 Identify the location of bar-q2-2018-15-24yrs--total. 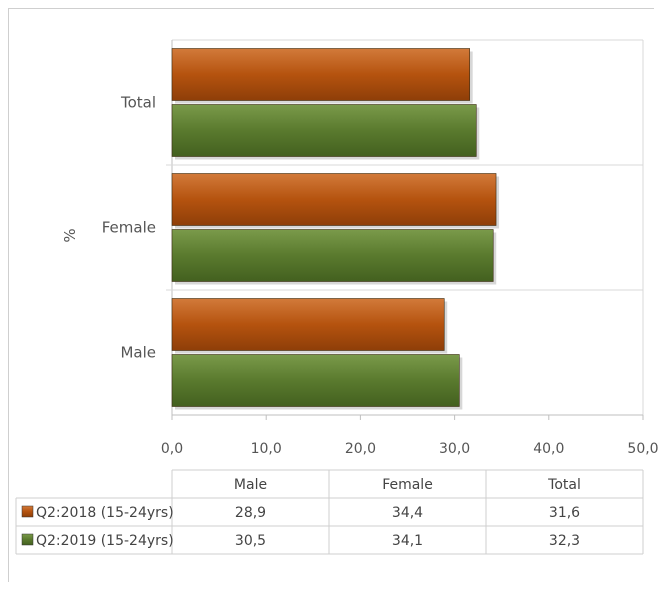
(320, 74).